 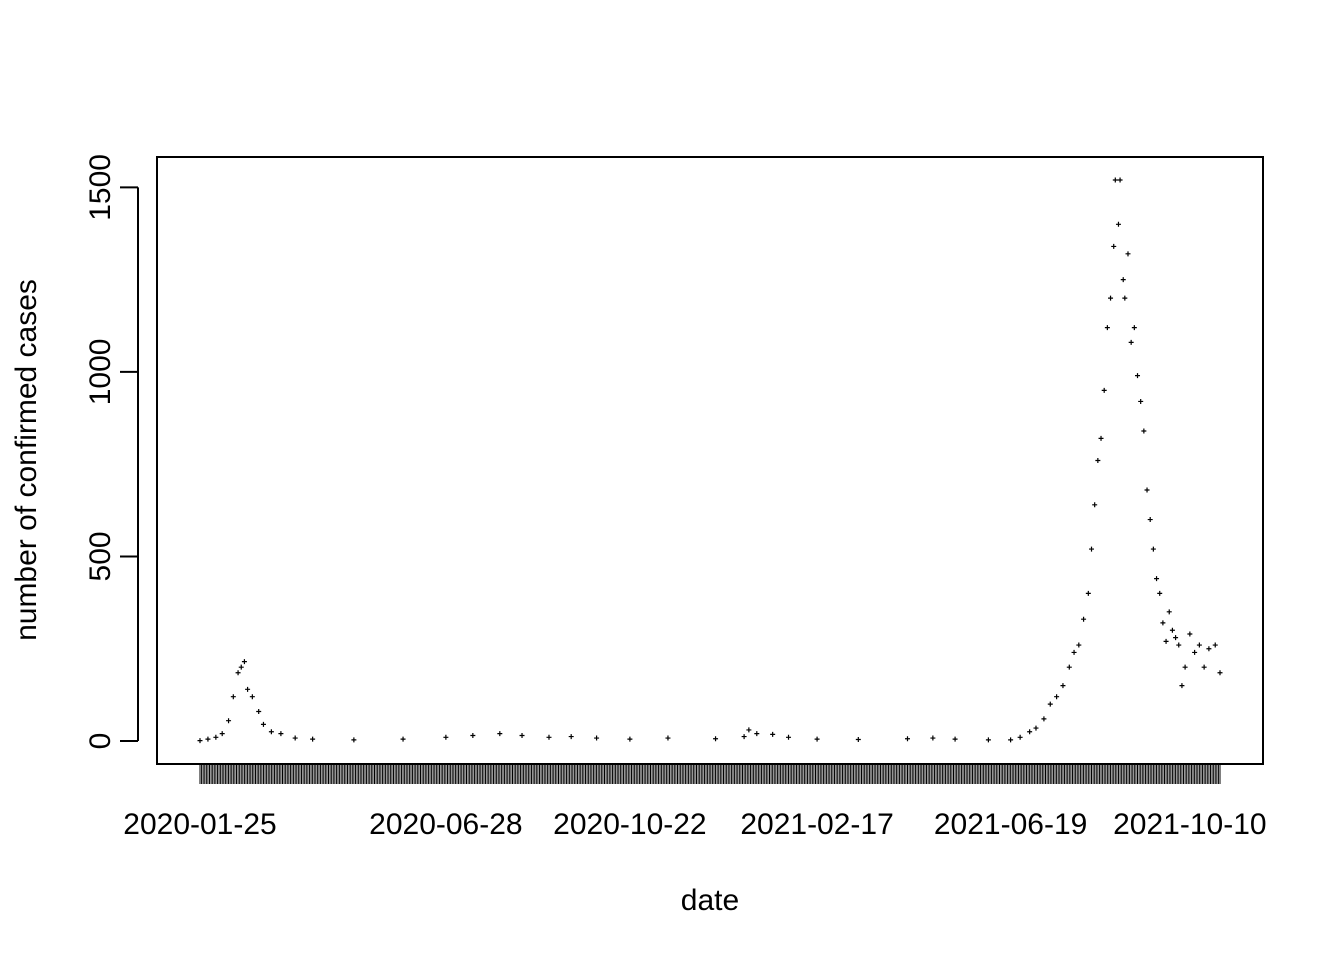 I want to click on x-axis-label: date, so click(x=710, y=900).